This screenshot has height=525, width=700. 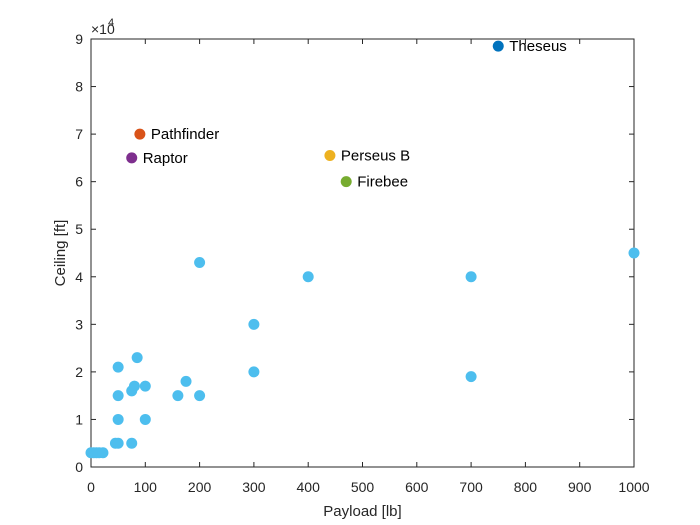 I want to click on multiplier-exponent: 4, so click(x=111, y=23).